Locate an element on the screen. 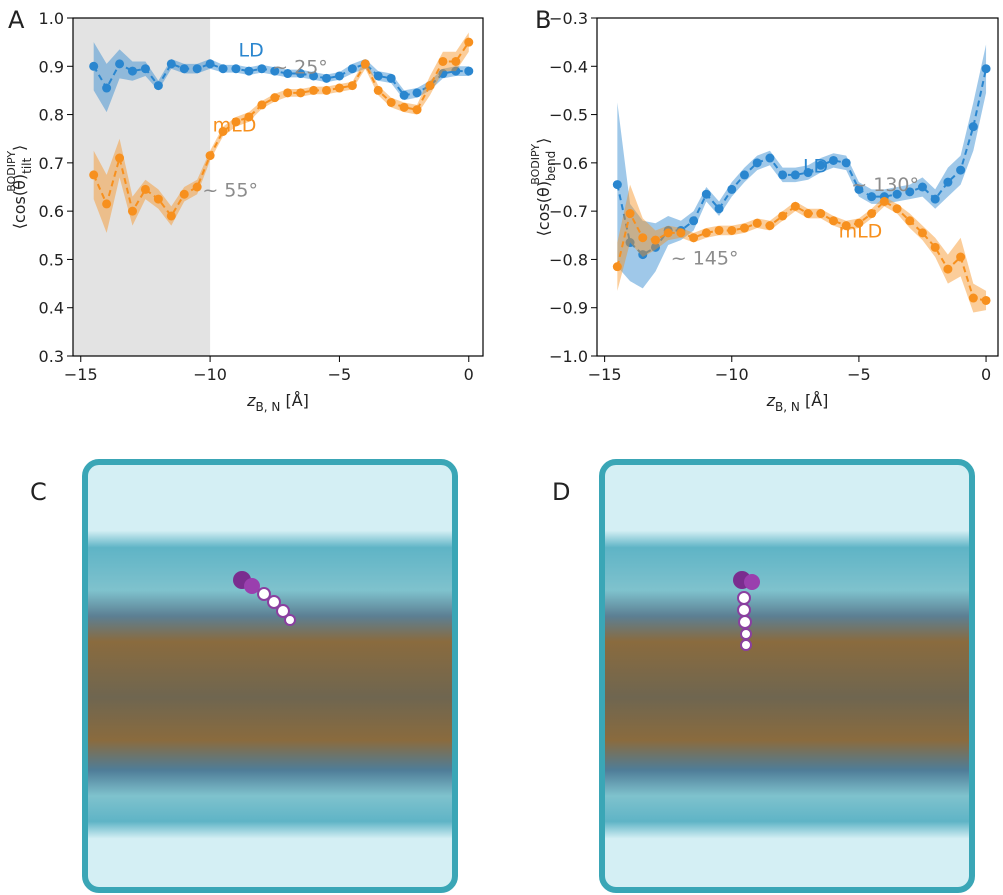 Image resolution: width=1003 pixels, height=895 pixels. x-label-sub: B, N is located at coordinates (787, 407).